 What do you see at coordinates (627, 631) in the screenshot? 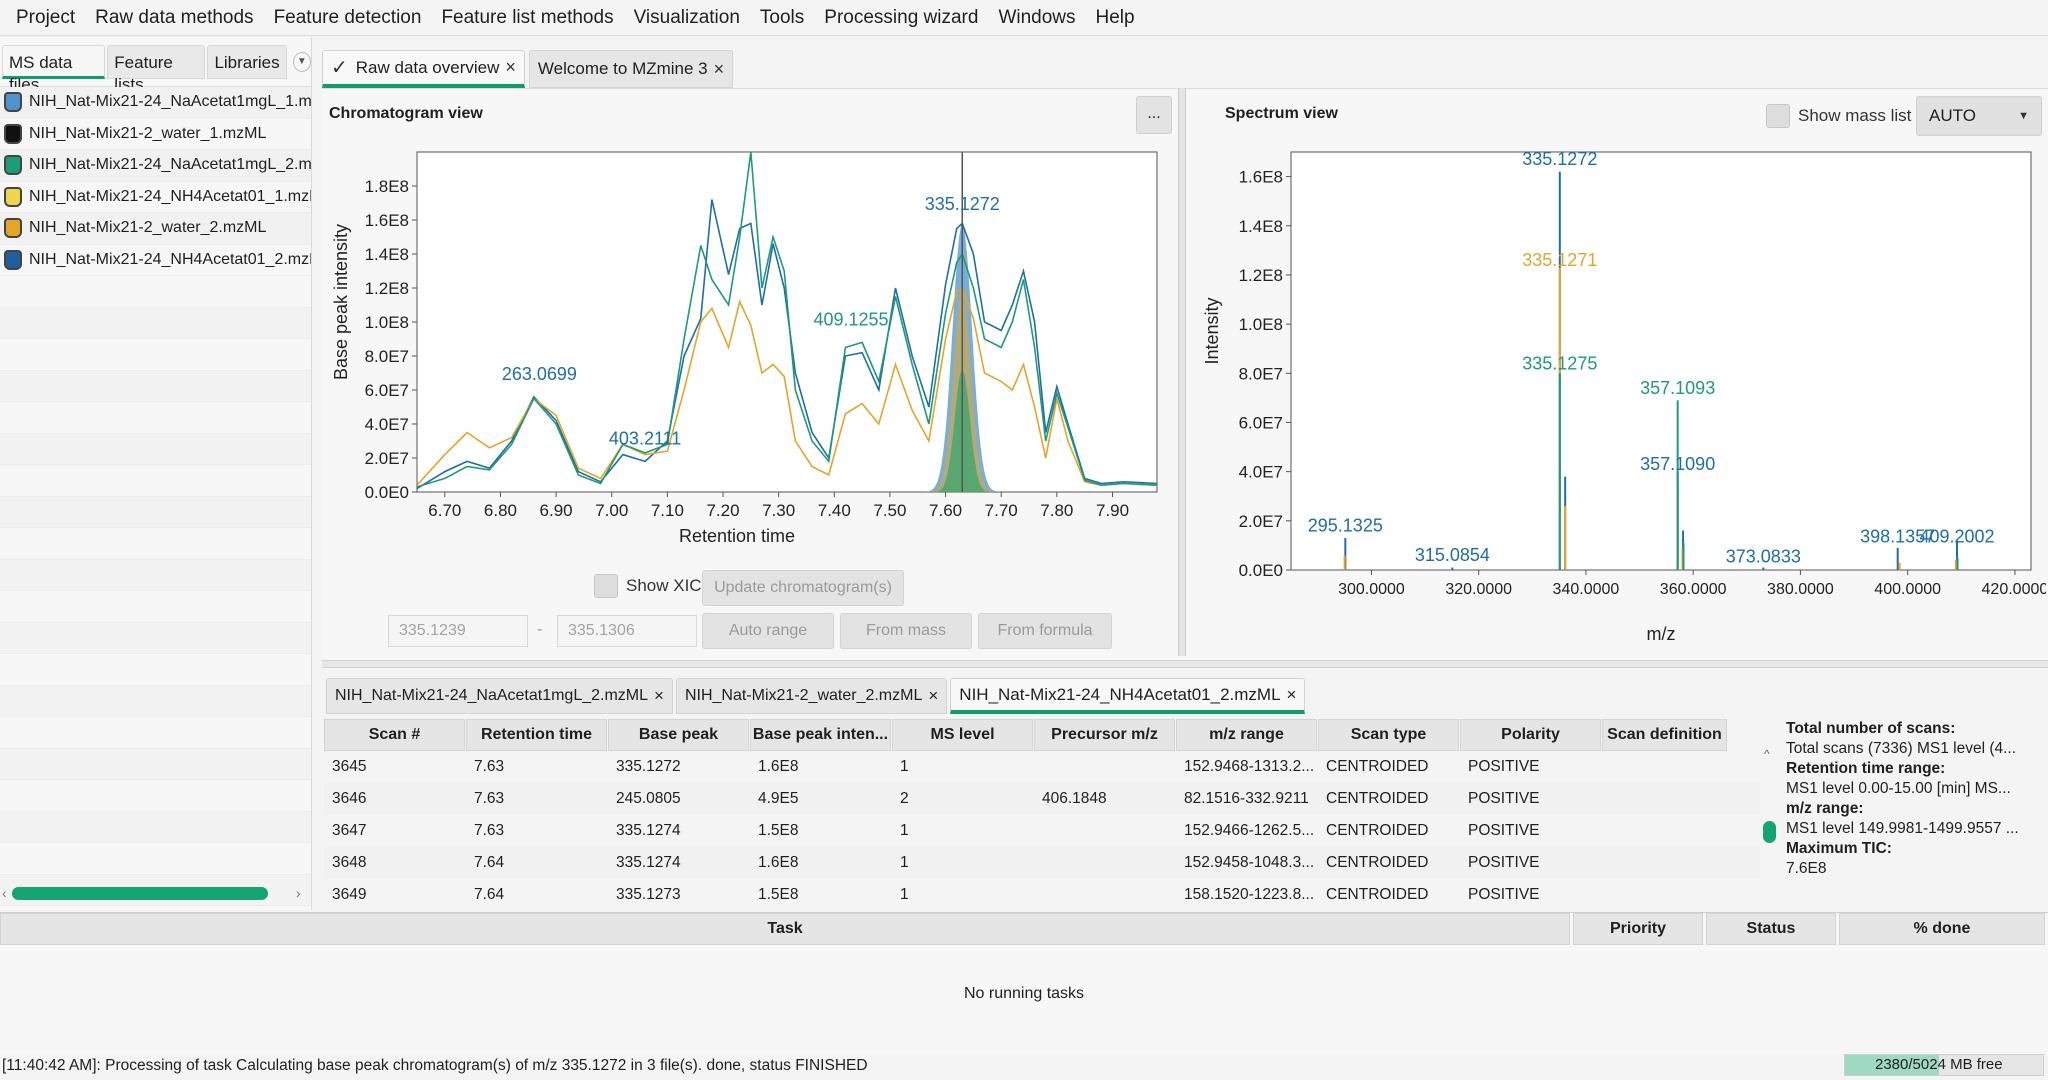
I see `mz-max-input: 335.1306` at bounding box center [627, 631].